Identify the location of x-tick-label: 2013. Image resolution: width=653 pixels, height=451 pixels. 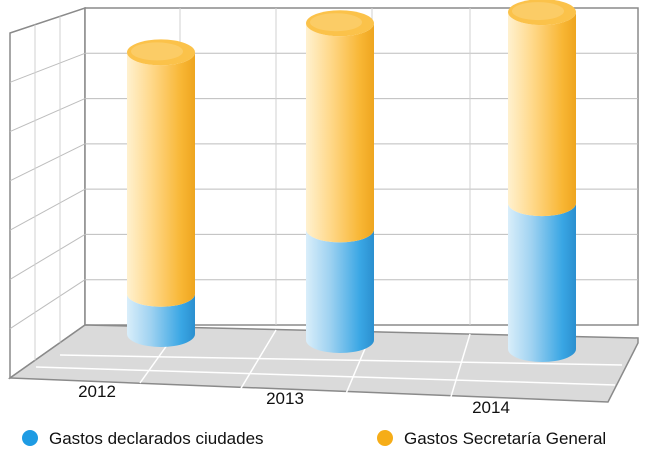
(285, 398).